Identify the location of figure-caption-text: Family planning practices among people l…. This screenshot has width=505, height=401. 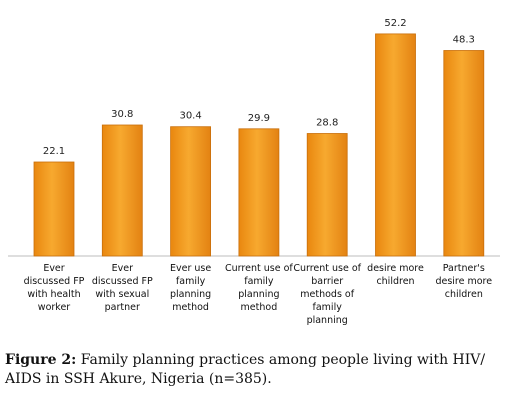
(245, 369).